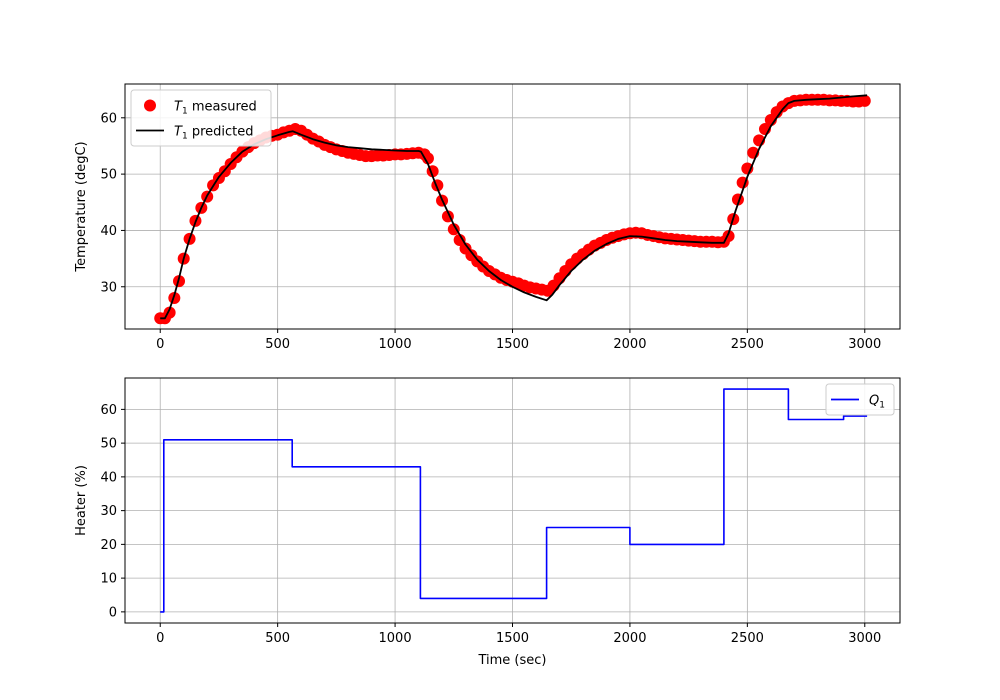 The width and height of the screenshot is (1000, 700). Describe the element at coordinates (512, 638) in the screenshot. I see `heater-x-tick-label: 1500` at that location.